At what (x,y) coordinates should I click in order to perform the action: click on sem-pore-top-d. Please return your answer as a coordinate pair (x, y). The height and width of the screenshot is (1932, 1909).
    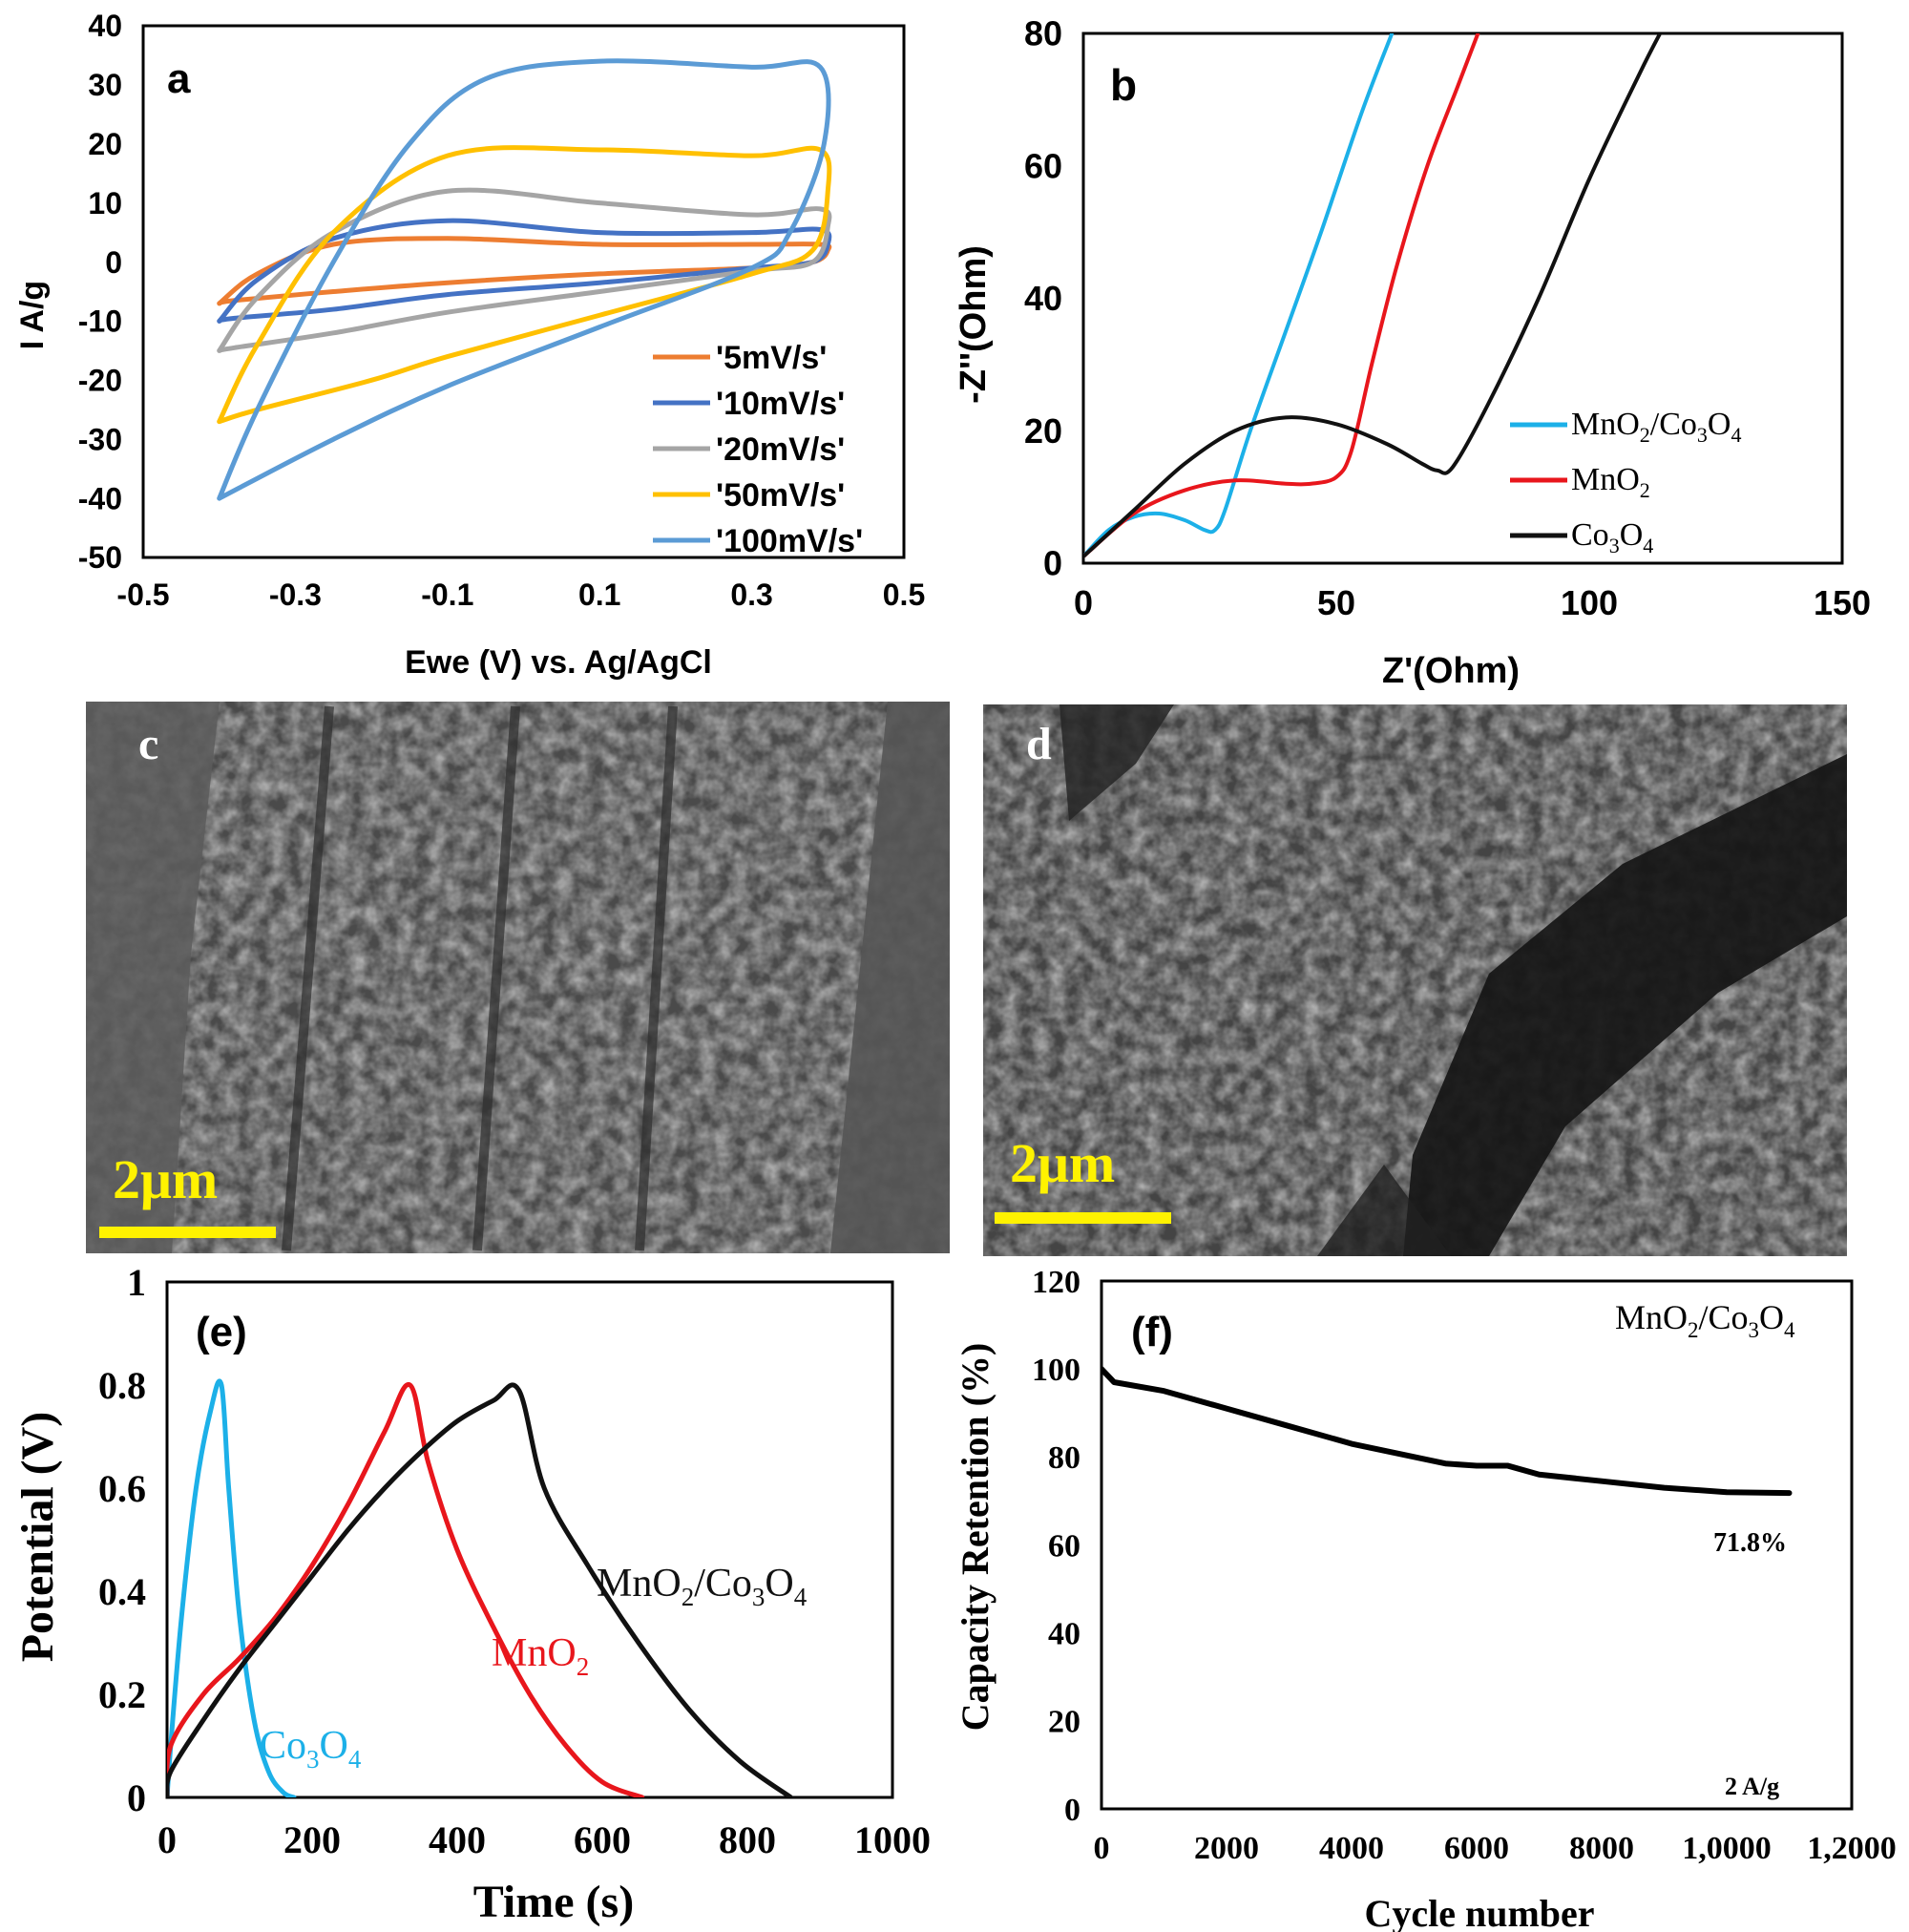
    Looking at the image, I should click on (1116, 763).